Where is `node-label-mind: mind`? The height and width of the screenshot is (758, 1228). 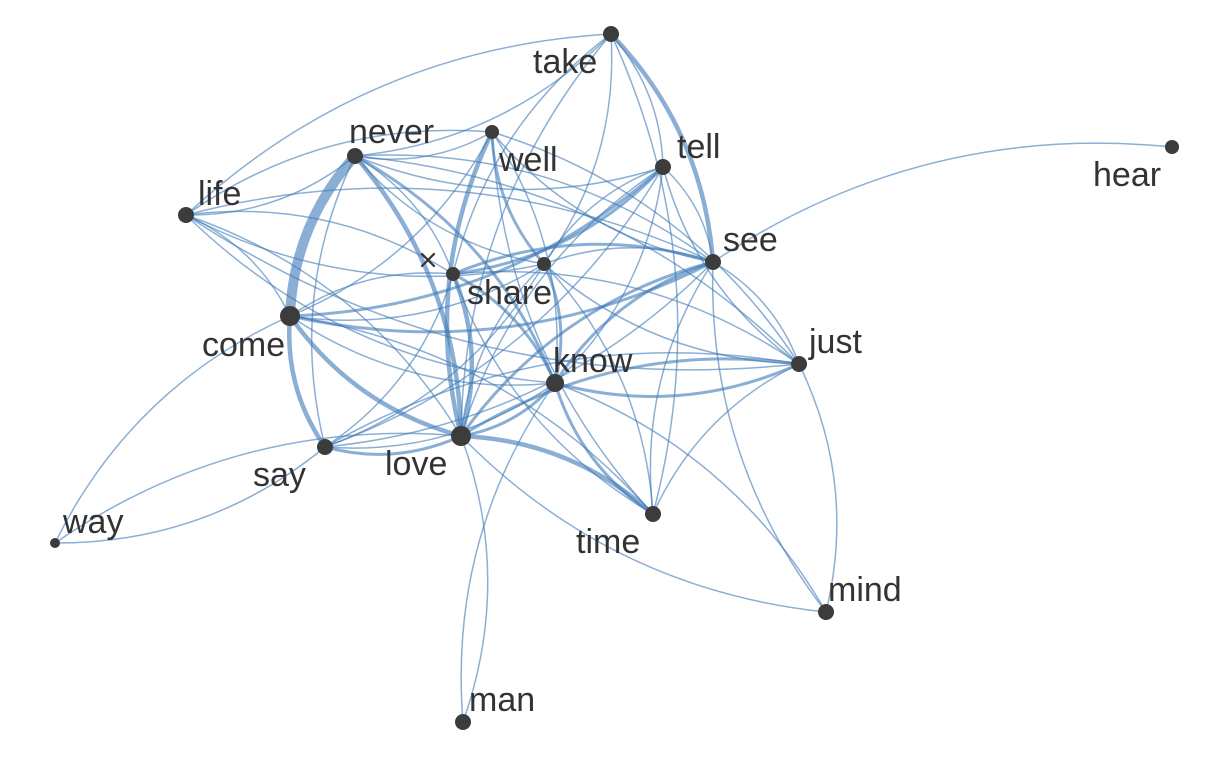 node-label-mind: mind is located at coordinates (865, 590).